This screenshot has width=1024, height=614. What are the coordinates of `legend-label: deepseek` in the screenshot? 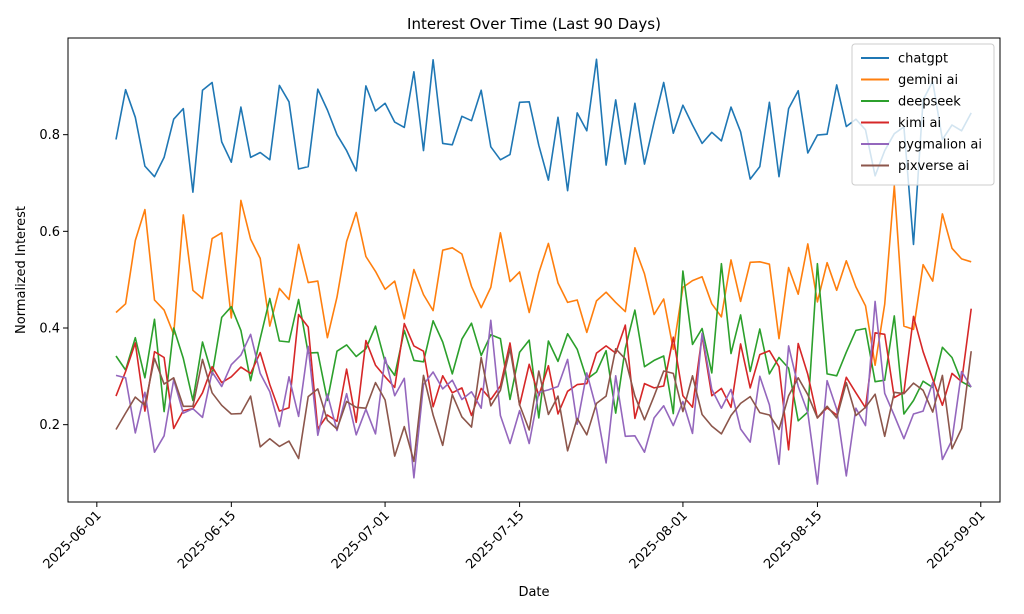 It's located at (929, 102).